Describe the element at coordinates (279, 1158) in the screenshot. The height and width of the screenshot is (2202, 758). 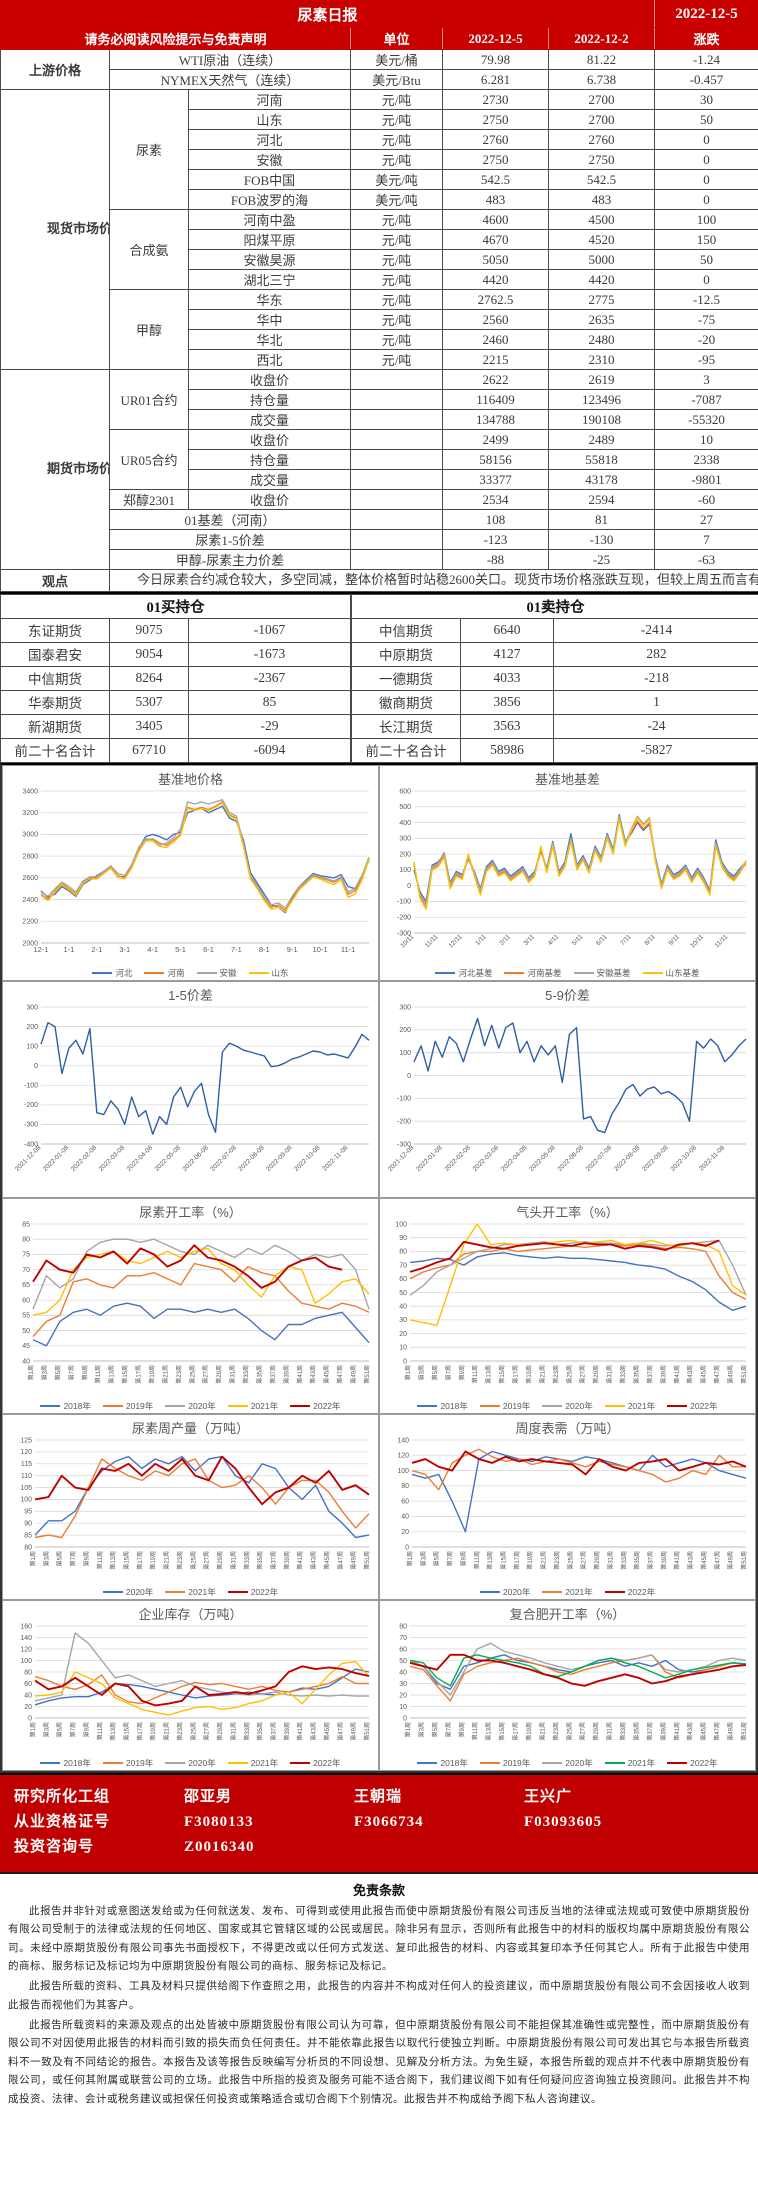
I see `svg-text: 2022-09-08` at that location.